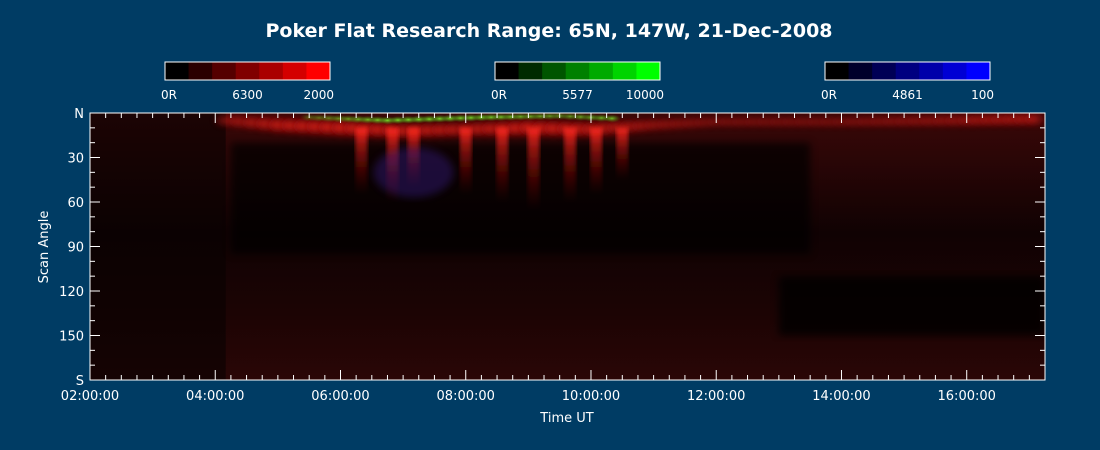 The height and width of the screenshot is (450, 1100). Describe the element at coordinates (645, 95) in the screenshot. I see `colorbar-max-label: 10000` at that location.